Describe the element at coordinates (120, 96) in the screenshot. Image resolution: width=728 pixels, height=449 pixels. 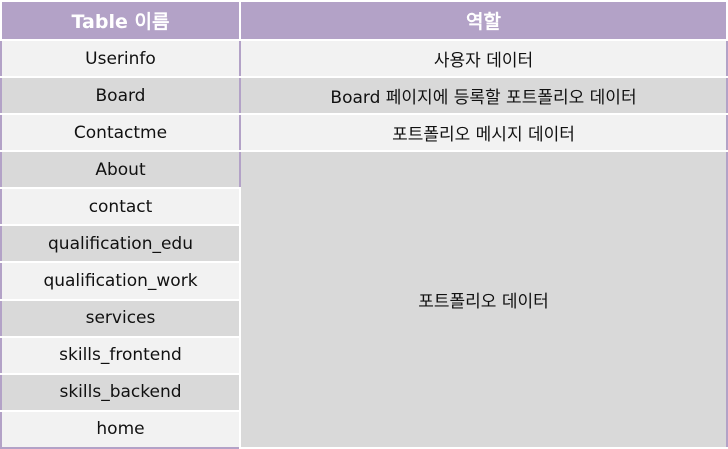
I see `table-name-cell: Board` at that location.